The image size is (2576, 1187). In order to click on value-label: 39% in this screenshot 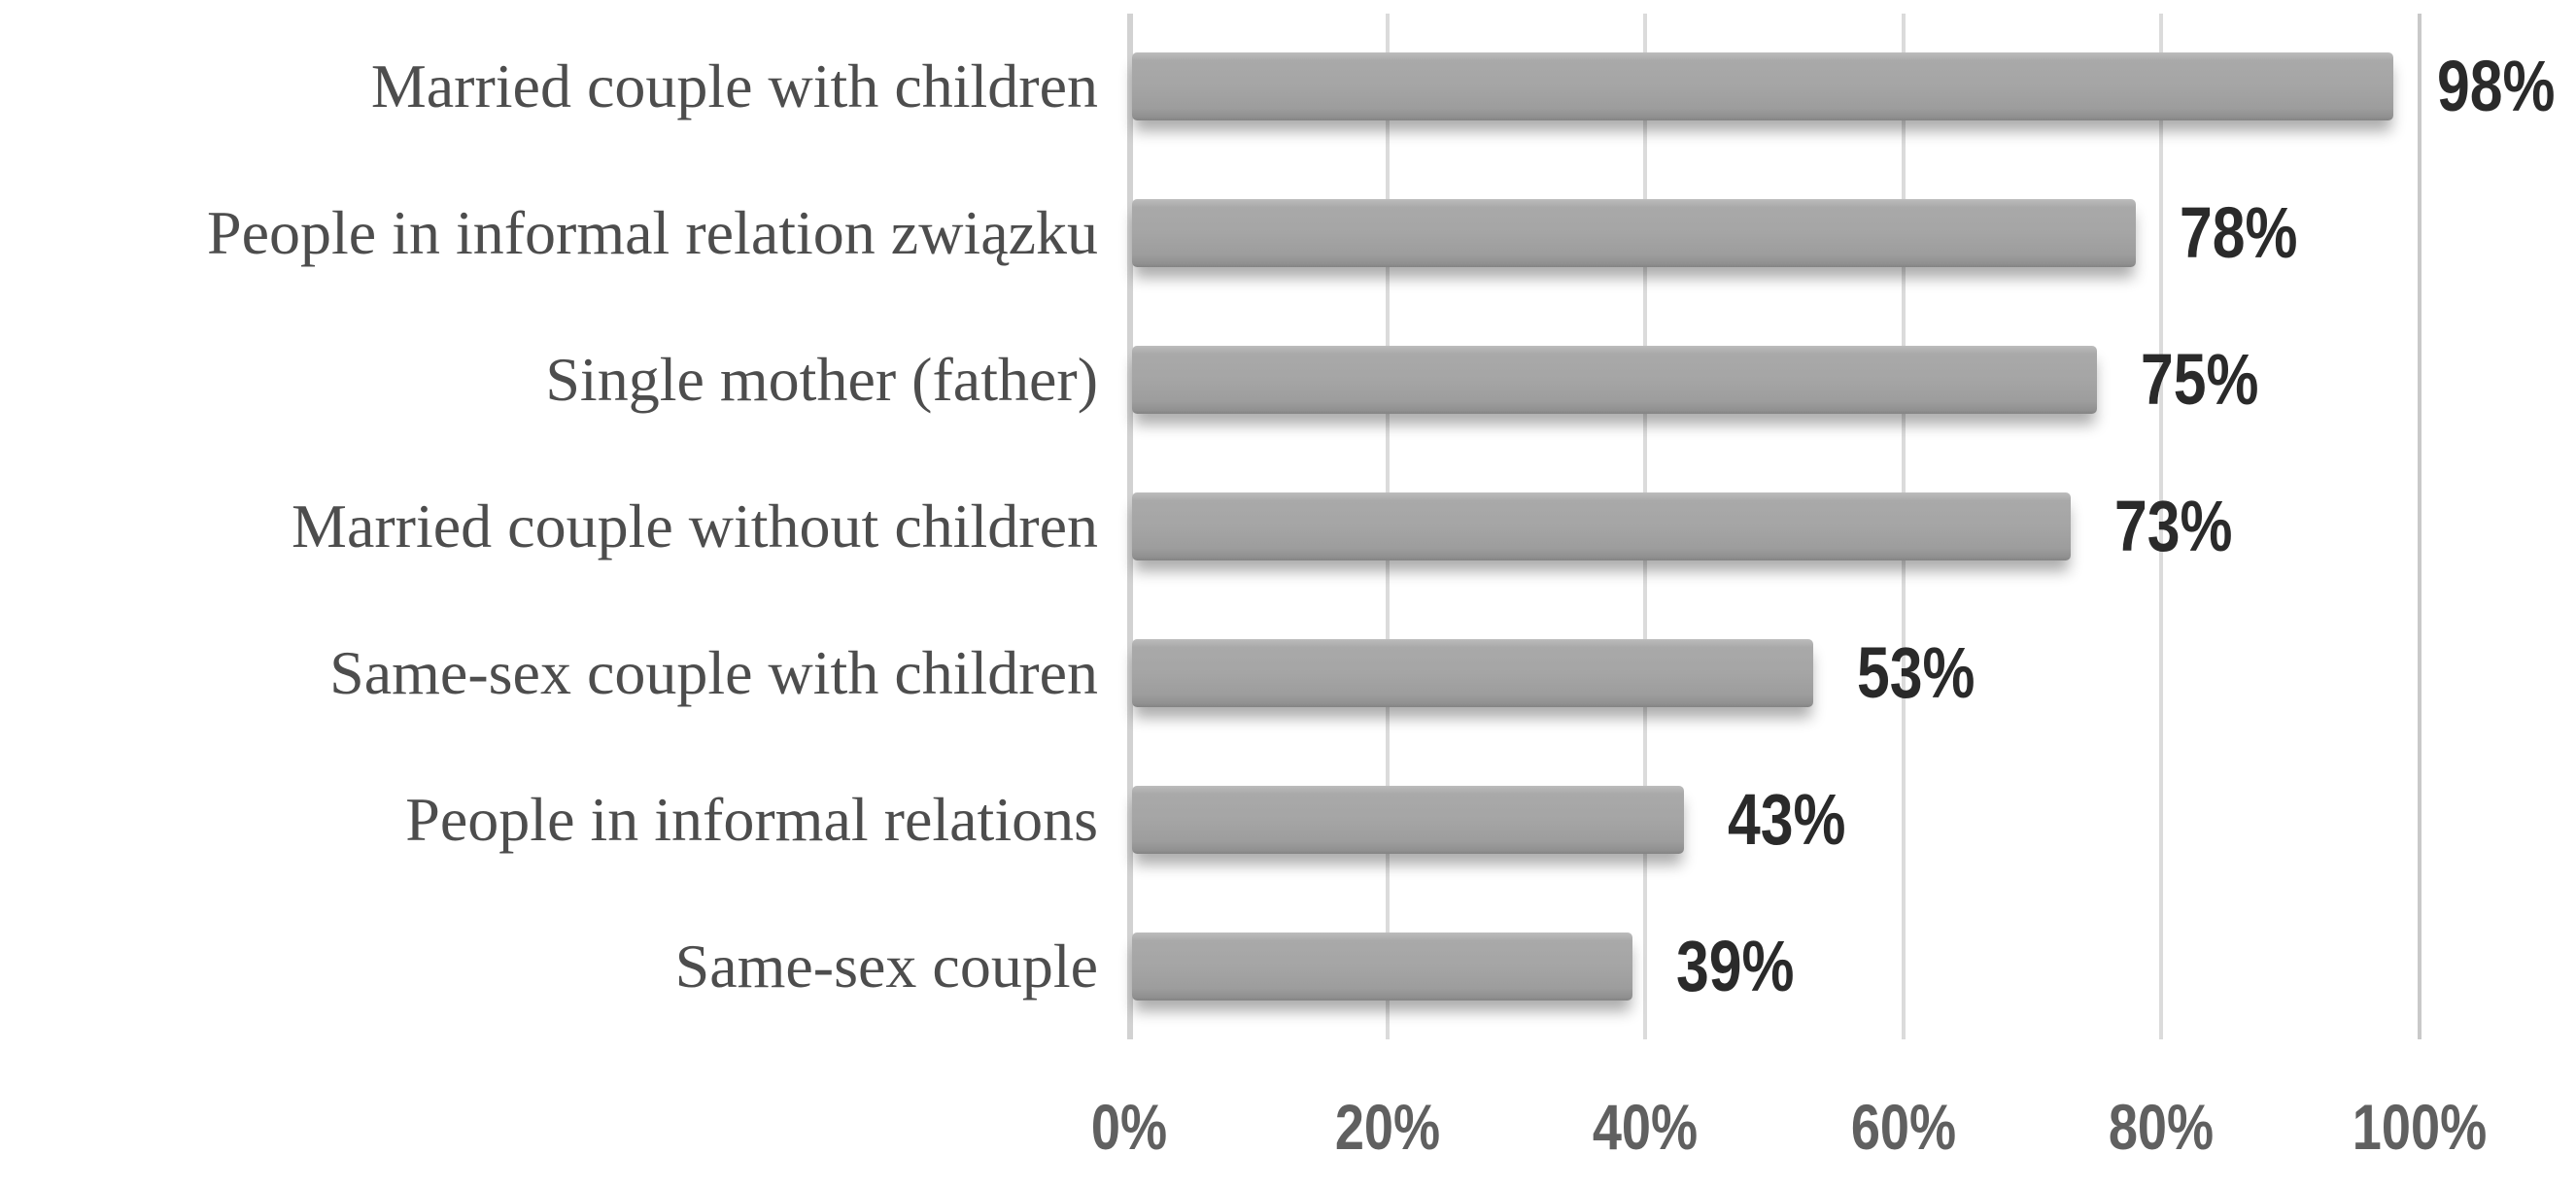, I will do `click(1735, 965)`.